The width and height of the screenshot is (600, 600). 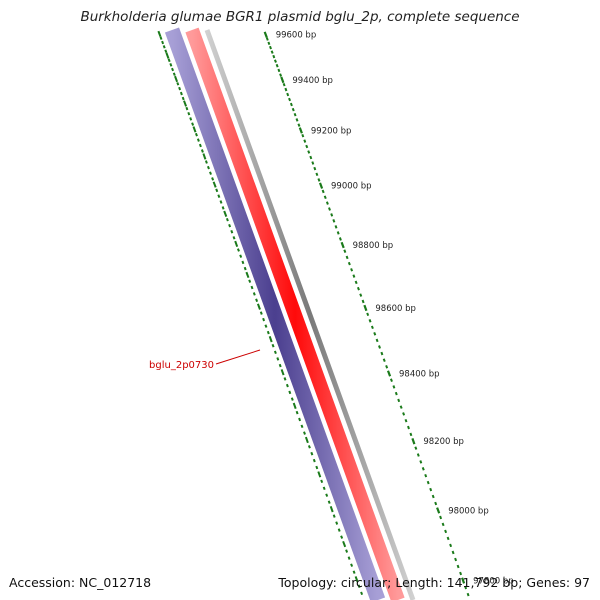 I want to click on scale-tick-label: 98200 bp, so click(x=443, y=442).